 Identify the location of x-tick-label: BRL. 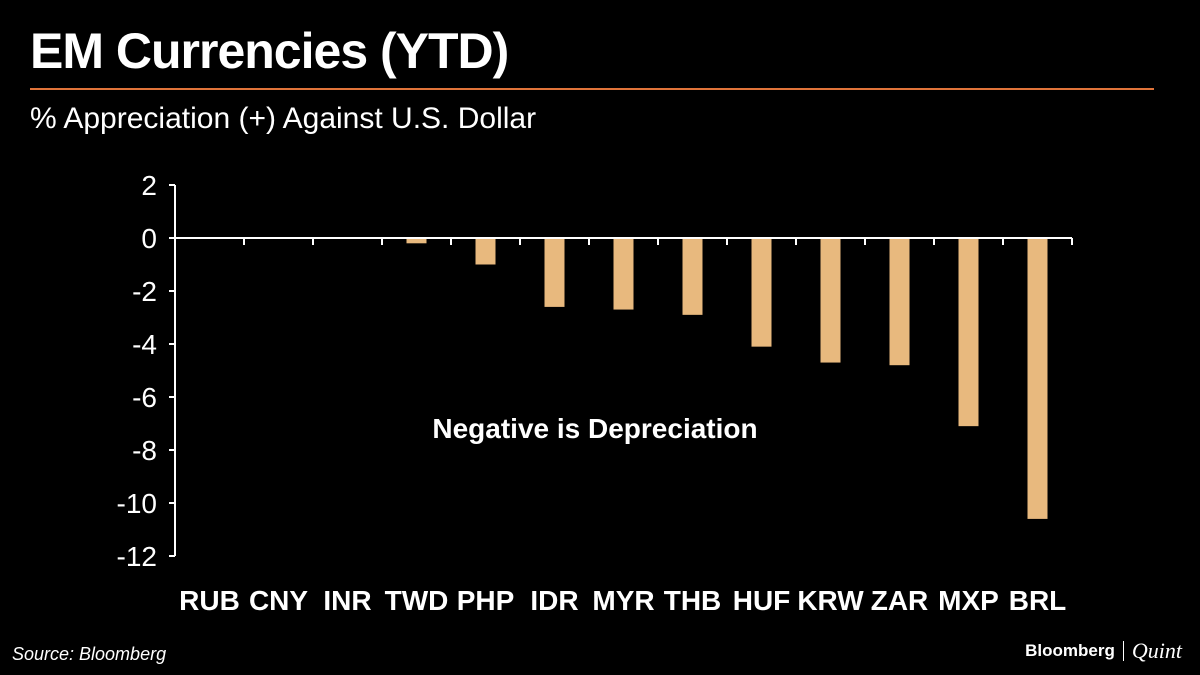
(1038, 600).